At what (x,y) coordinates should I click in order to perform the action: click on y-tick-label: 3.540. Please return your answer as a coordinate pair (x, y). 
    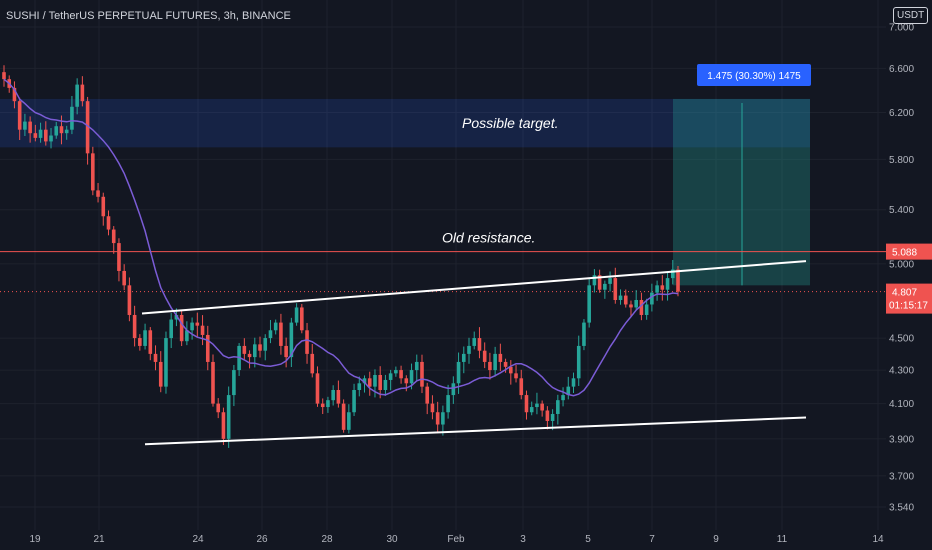
    Looking at the image, I should click on (901, 508).